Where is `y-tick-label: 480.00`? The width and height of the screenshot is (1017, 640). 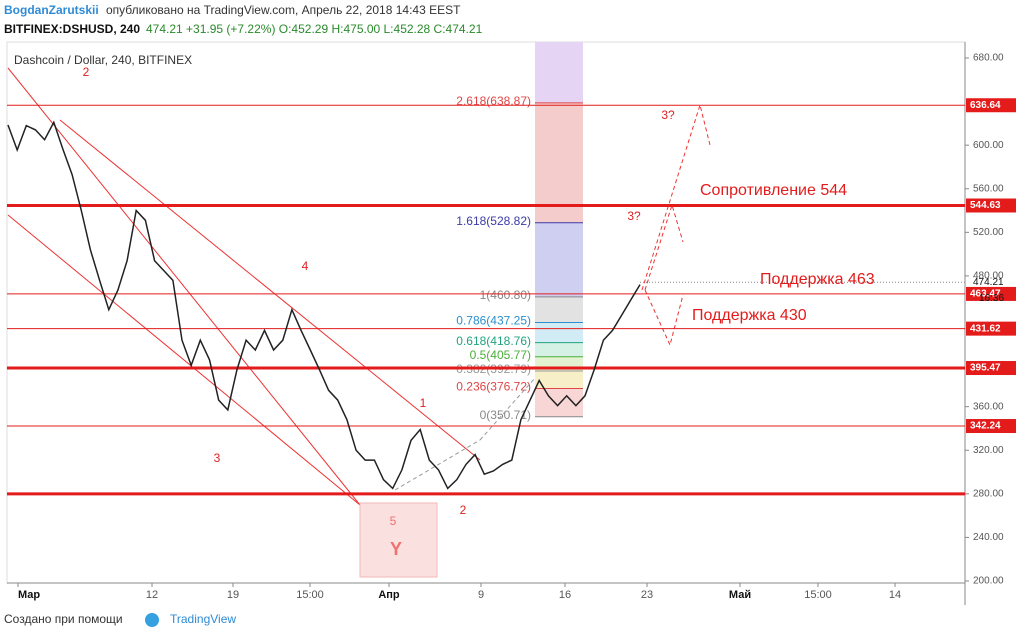 y-tick-label: 480.00 is located at coordinates (988, 276).